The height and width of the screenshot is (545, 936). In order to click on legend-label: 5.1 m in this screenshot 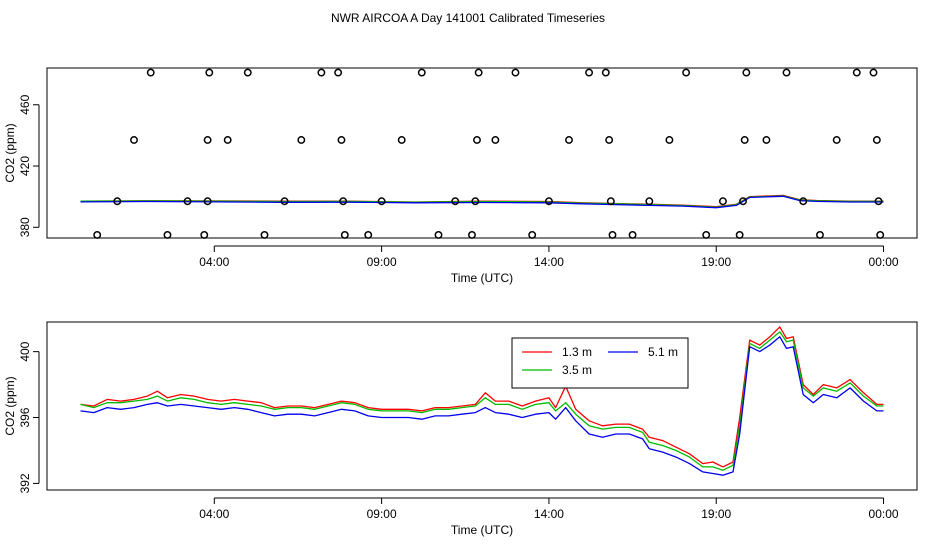, I will do `click(663, 352)`.